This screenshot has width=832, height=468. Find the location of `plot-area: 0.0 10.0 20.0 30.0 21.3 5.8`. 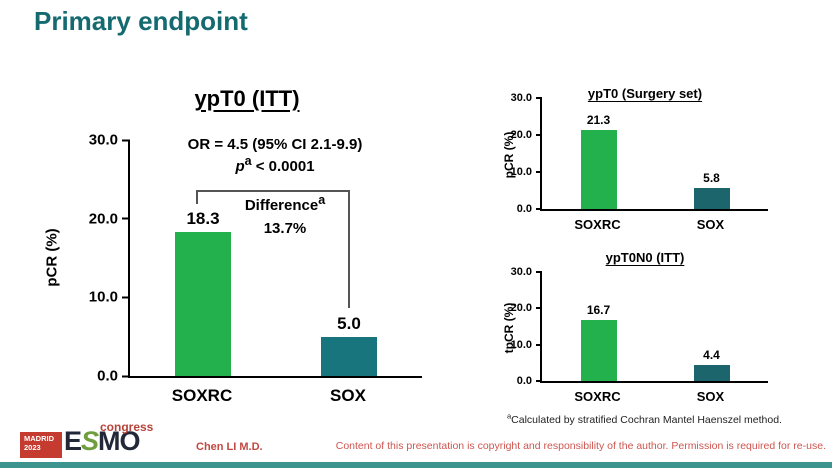

plot-area: 0.0 10.0 20.0 30.0 21.3 5.8 is located at coordinates (639, 153).